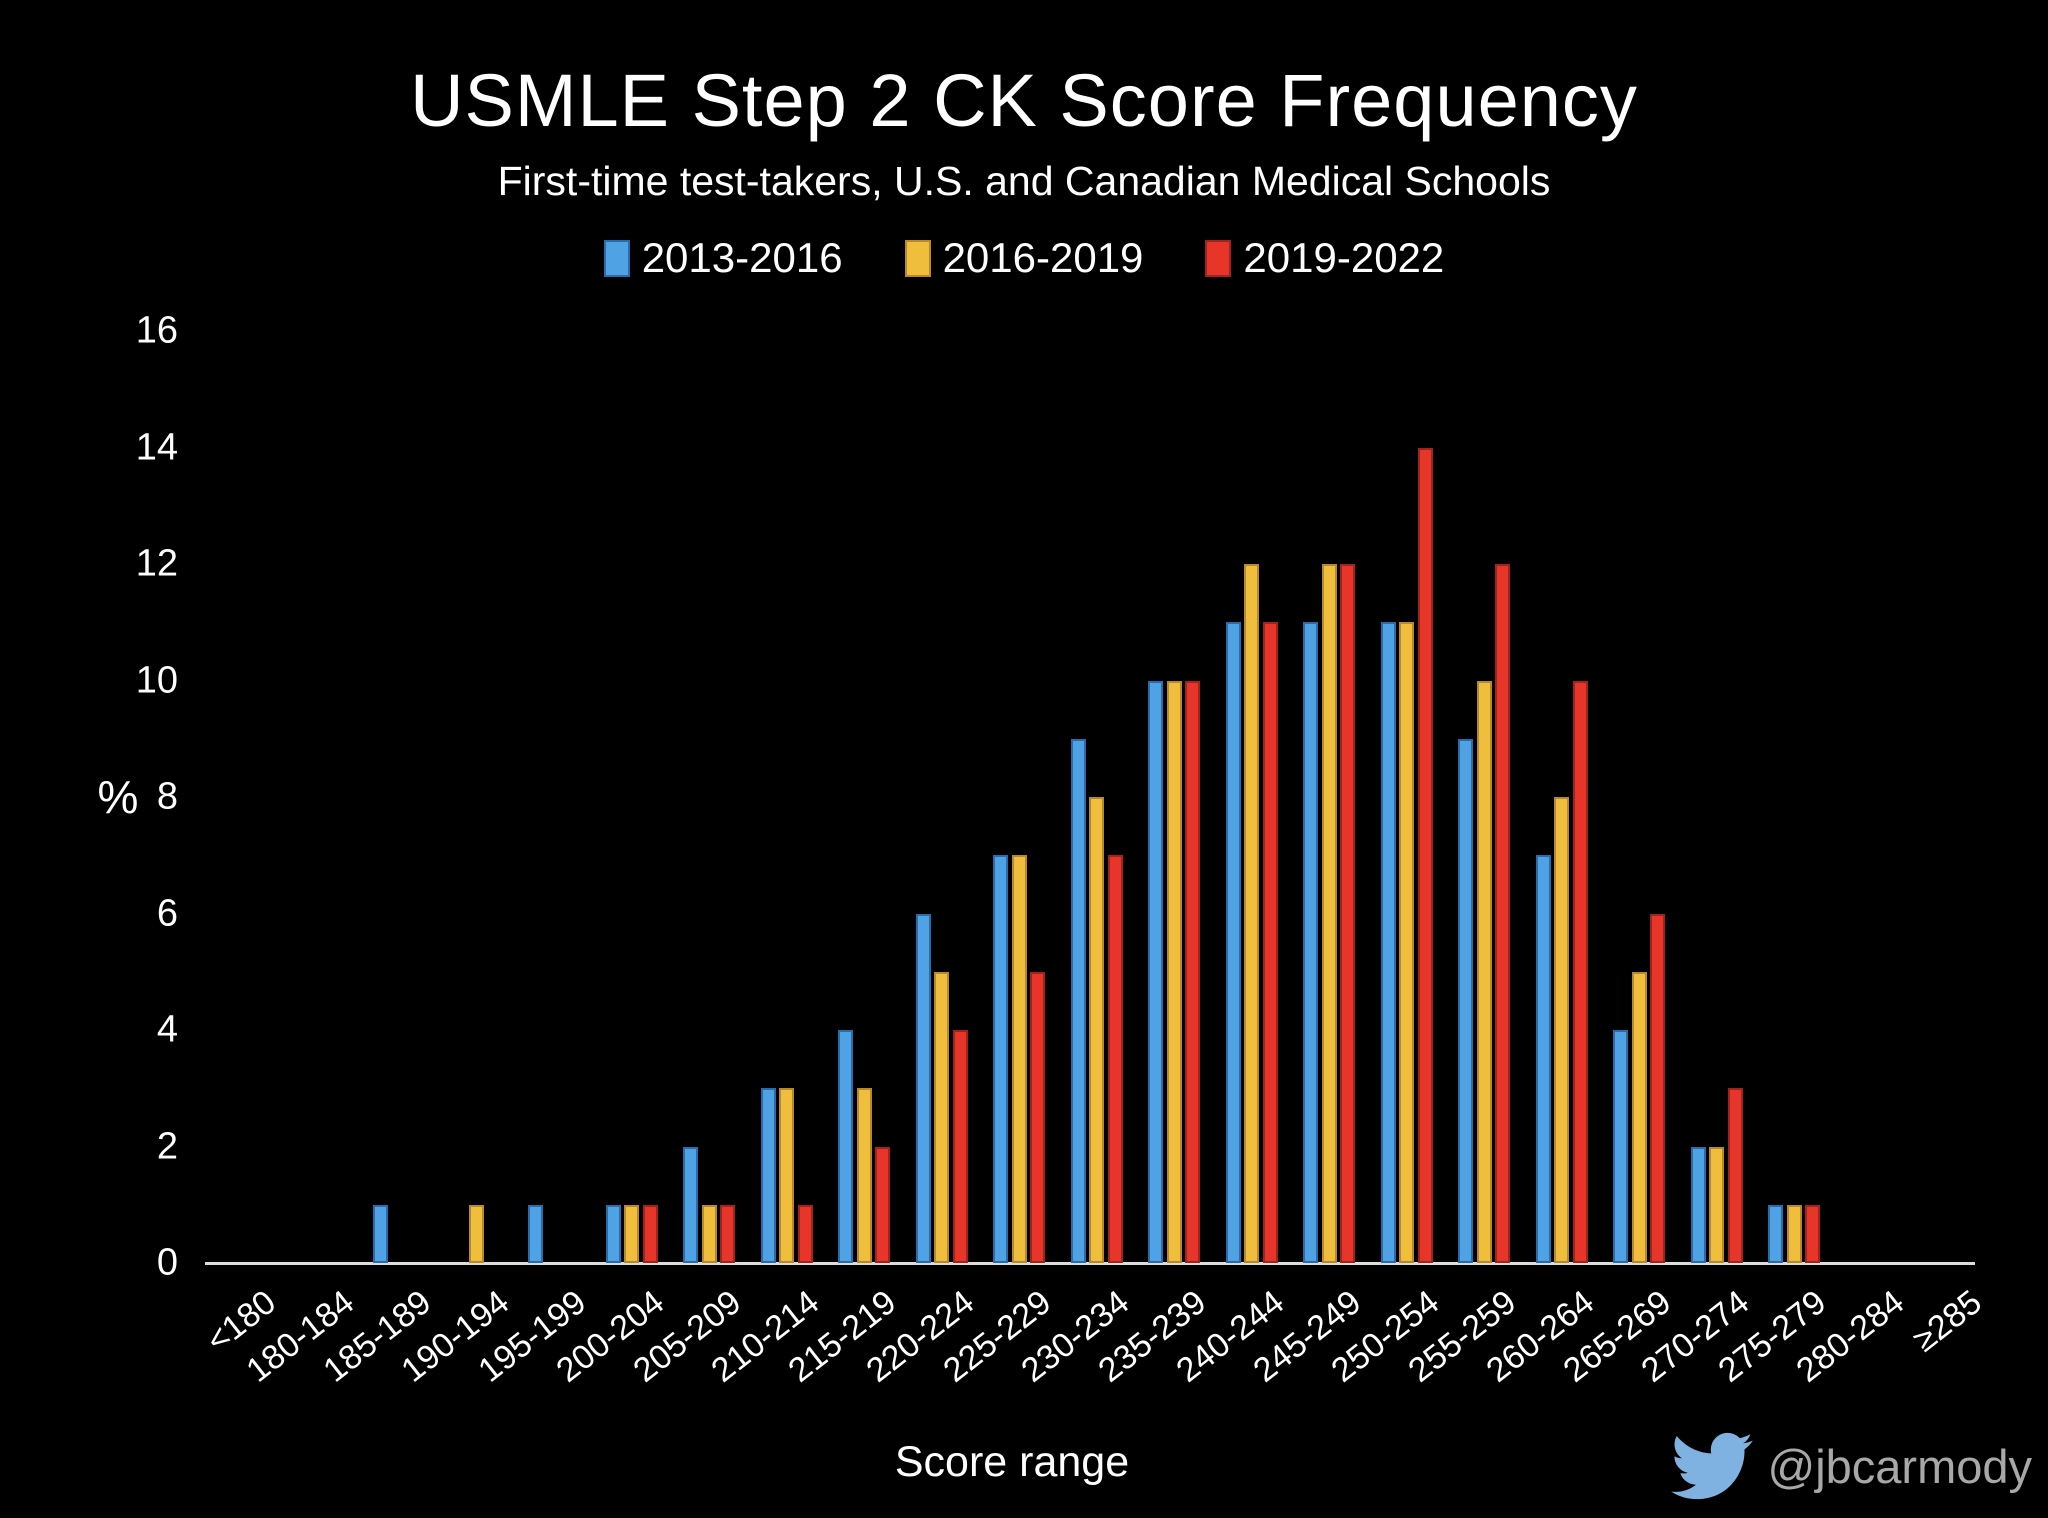 Image resolution: width=2048 pixels, height=1518 pixels. What do you see at coordinates (1024, 100) in the screenshot?
I see `page-title: USMLE Step 2 CK Score Frequency` at bounding box center [1024, 100].